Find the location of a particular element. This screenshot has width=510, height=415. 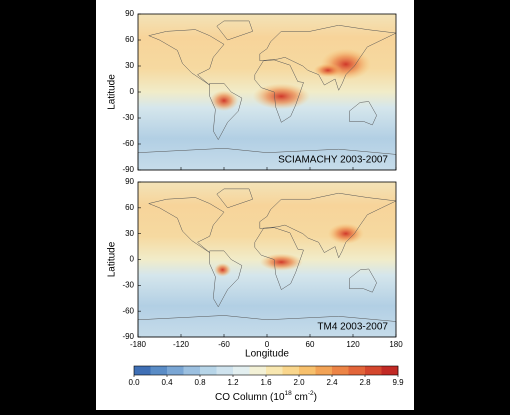

x-tick-label: -60 is located at coordinates (224, 344).